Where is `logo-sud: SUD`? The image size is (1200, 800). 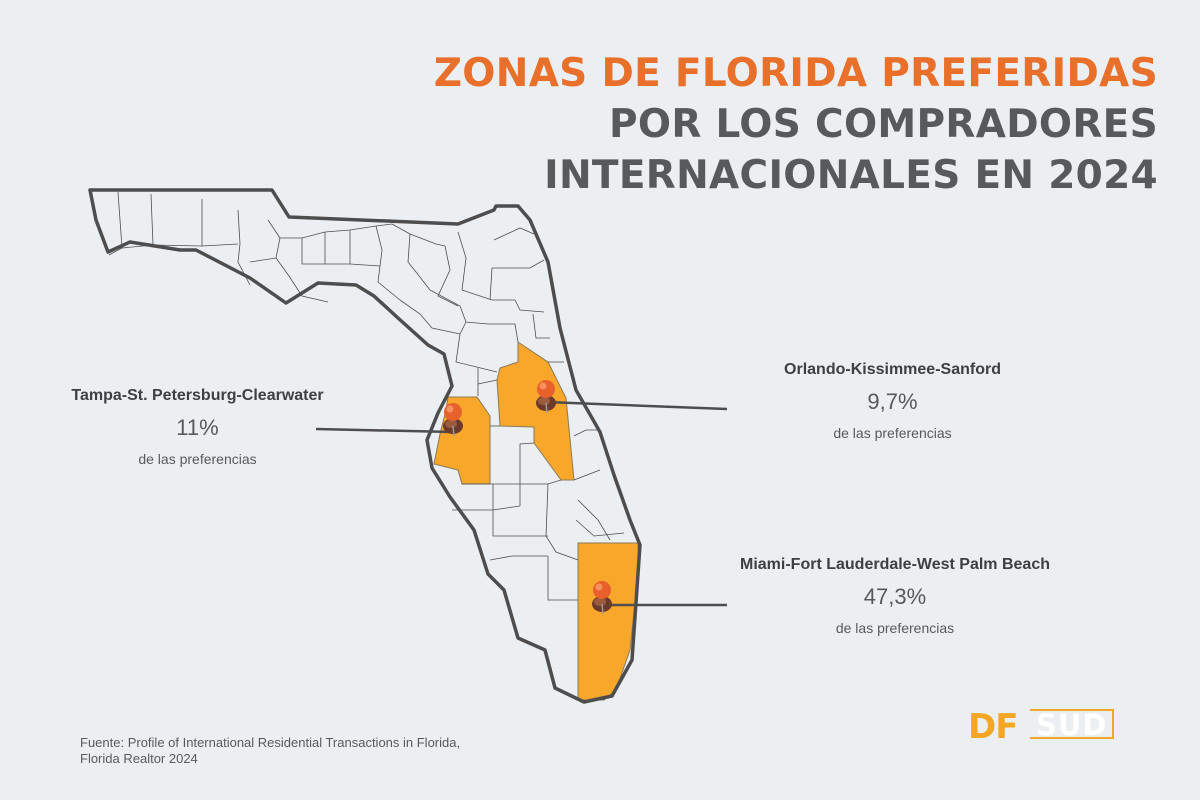 logo-sud: SUD is located at coordinates (1072, 725).